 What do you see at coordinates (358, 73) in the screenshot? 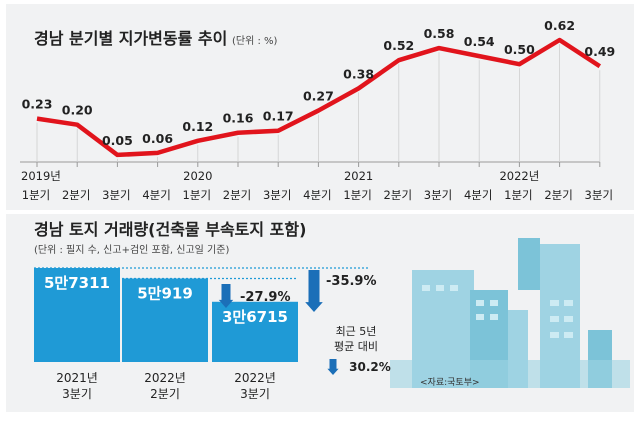
I see `data-label: 0.38` at bounding box center [358, 73].